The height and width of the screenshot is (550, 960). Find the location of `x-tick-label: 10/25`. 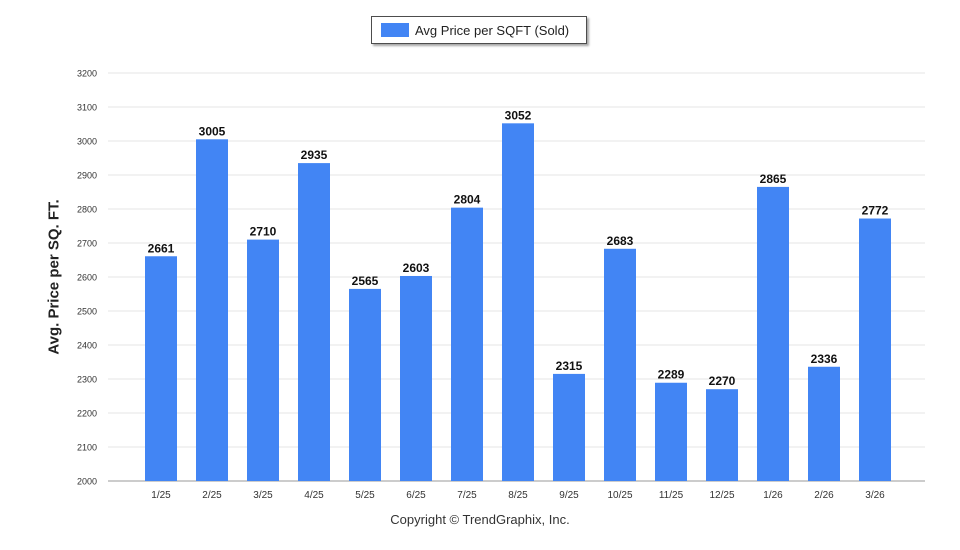

x-tick-label: 10/25 is located at coordinates (619, 495).